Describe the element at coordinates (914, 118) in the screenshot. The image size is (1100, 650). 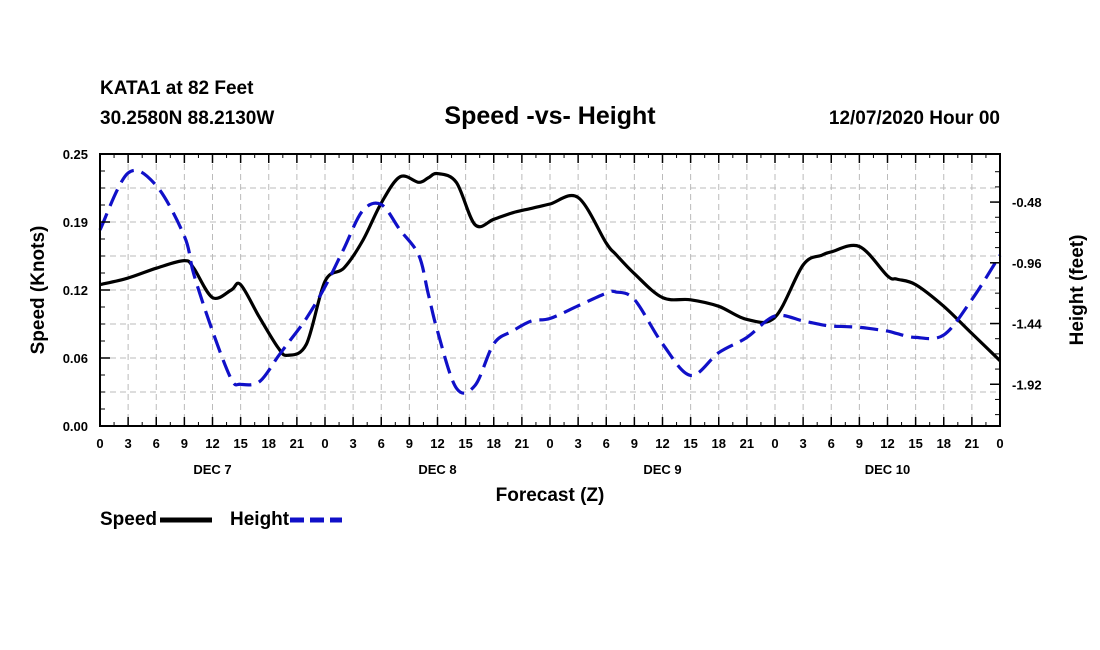
I see `datetime-label: 12/07/2020 Hour 00` at that location.